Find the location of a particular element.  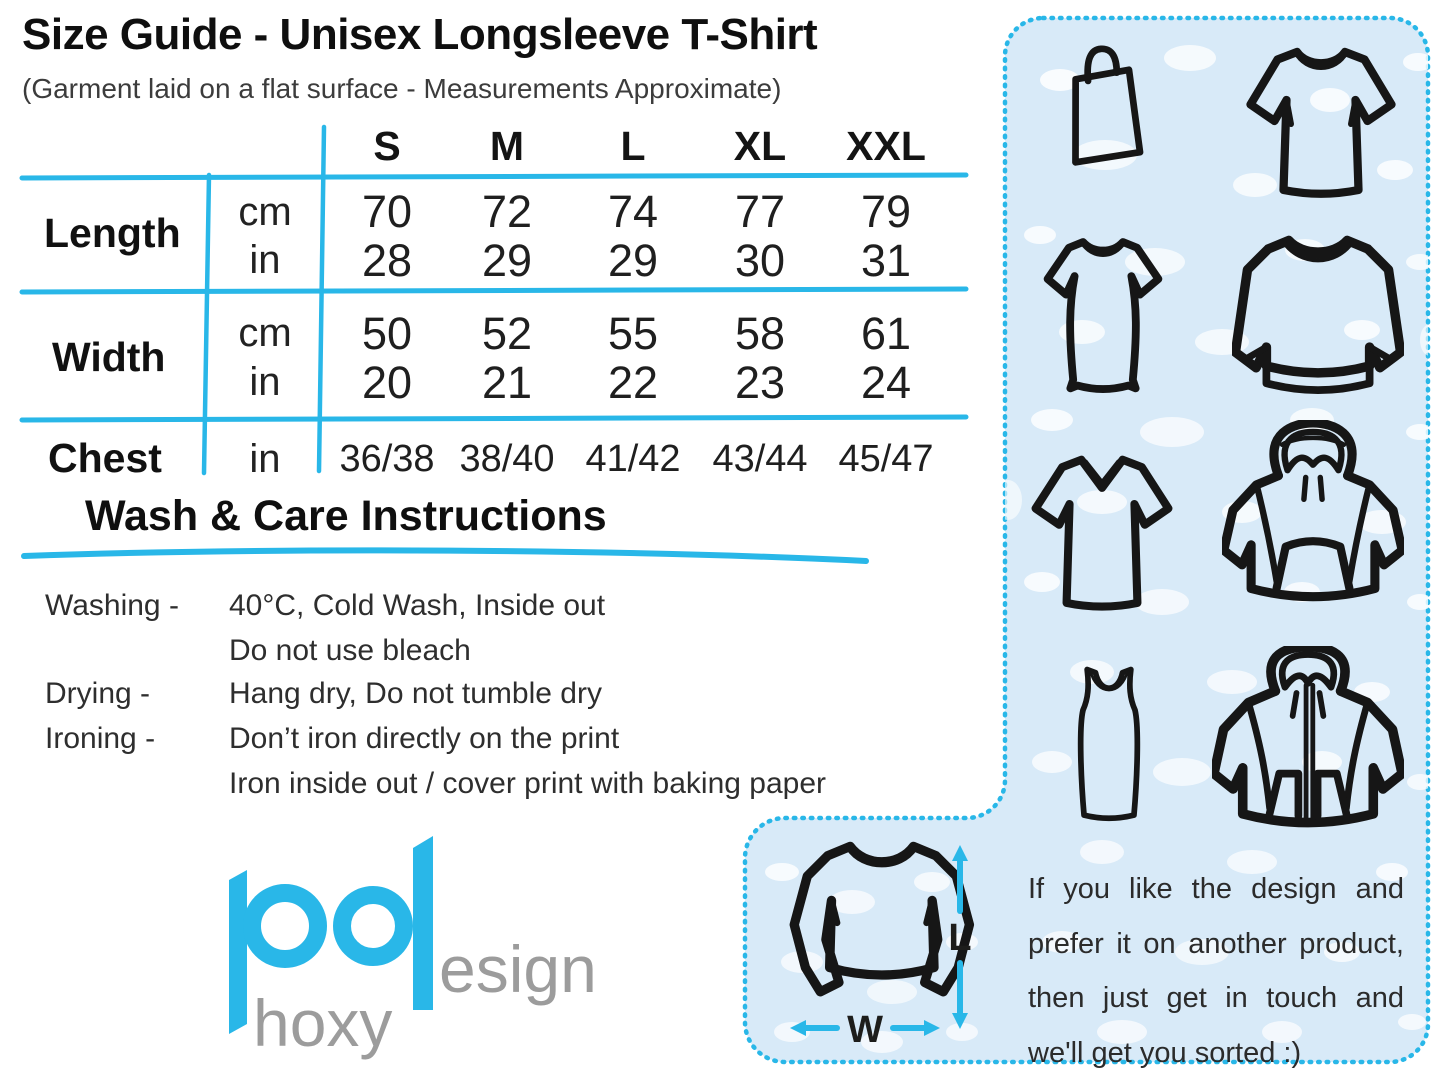

table-cell: 50 is located at coordinates (387, 333).